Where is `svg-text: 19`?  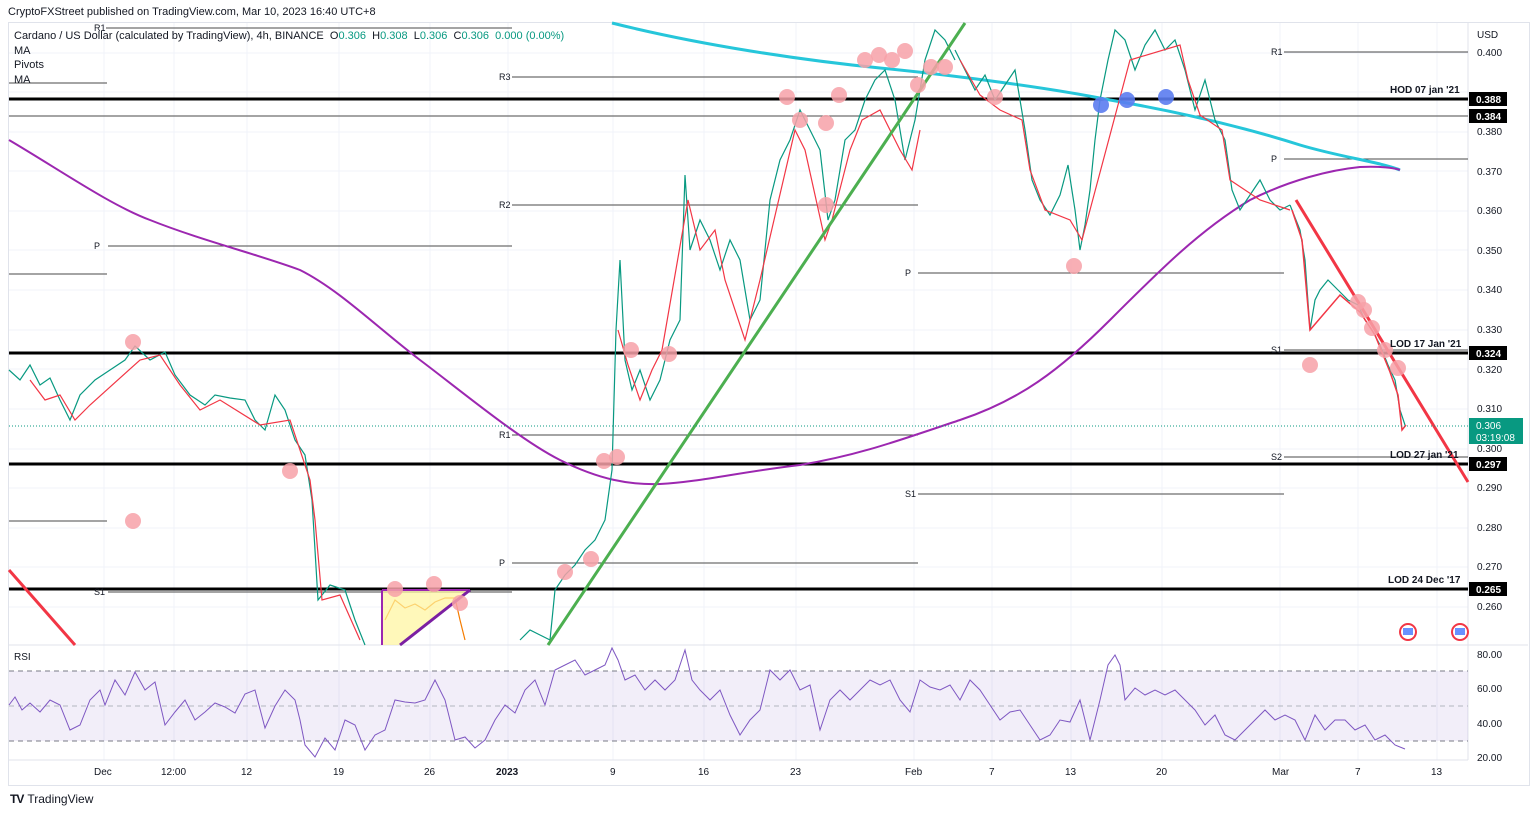
svg-text: 19 is located at coordinates (339, 772).